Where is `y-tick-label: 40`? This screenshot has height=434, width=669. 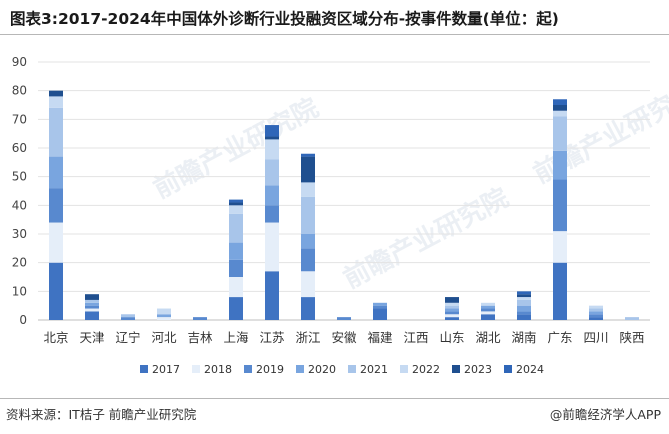
y-tick-label: 40 is located at coordinates (19, 205).